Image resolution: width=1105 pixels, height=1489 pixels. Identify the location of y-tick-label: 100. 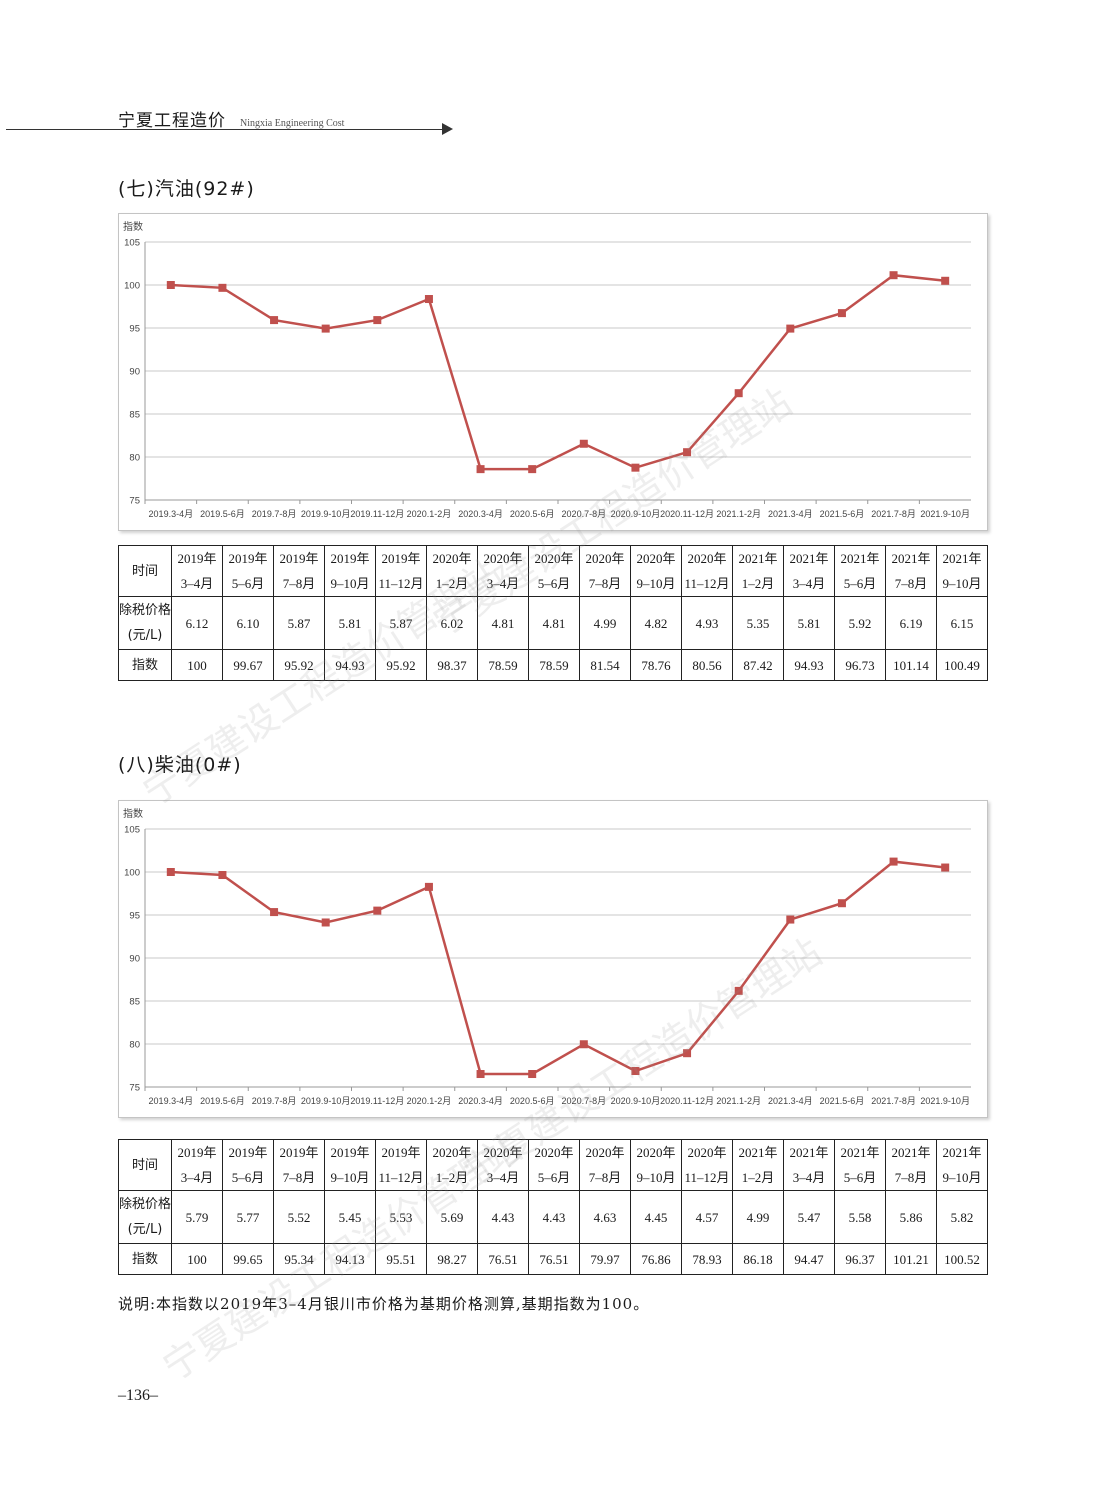
(132, 873).